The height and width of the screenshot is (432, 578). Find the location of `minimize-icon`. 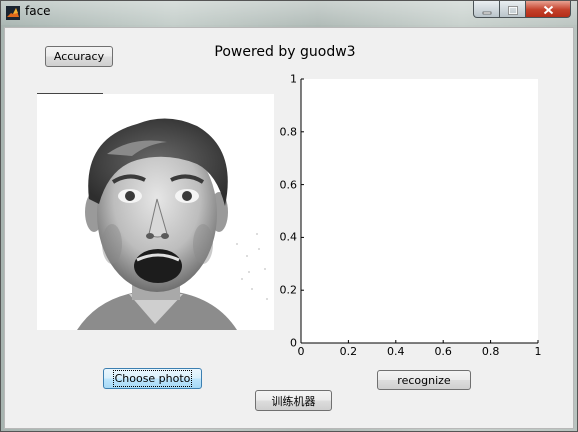

minimize-icon is located at coordinates (487, 9).